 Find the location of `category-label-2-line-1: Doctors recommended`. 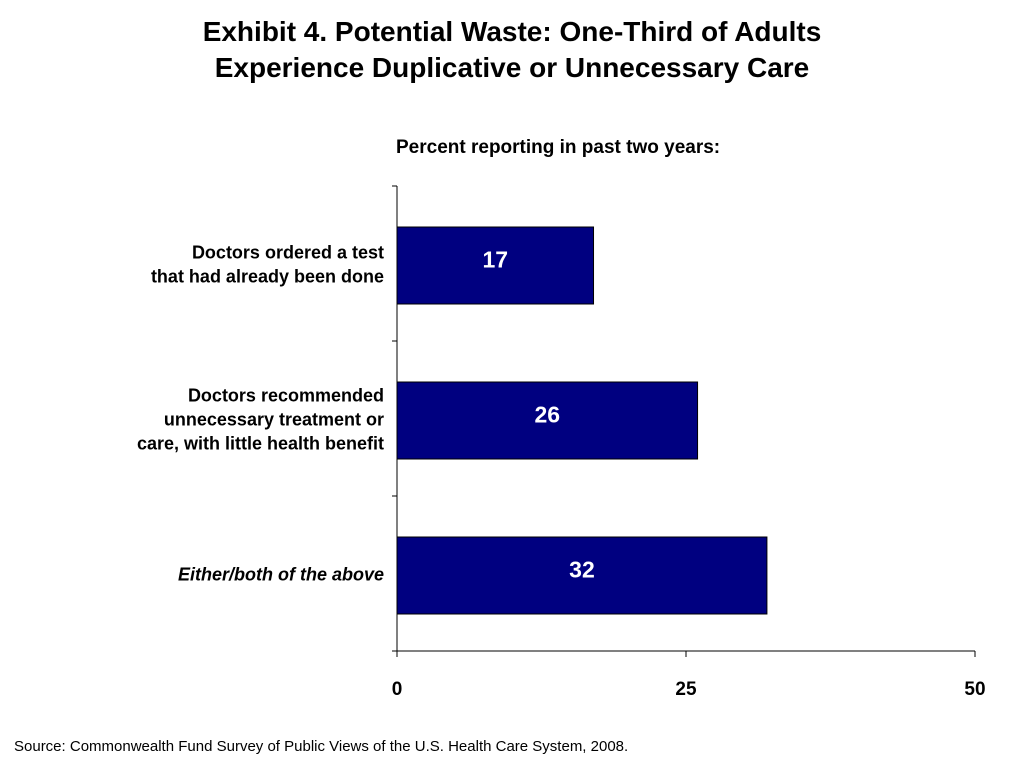

category-label-2-line-1: Doctors recommended is located at coordinates (286, 395).